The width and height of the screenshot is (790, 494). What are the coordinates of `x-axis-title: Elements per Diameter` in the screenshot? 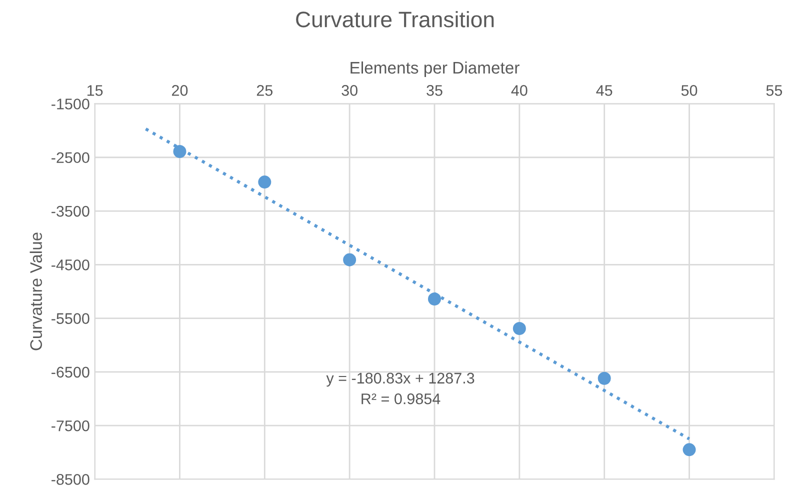 It's located at (435, 69).